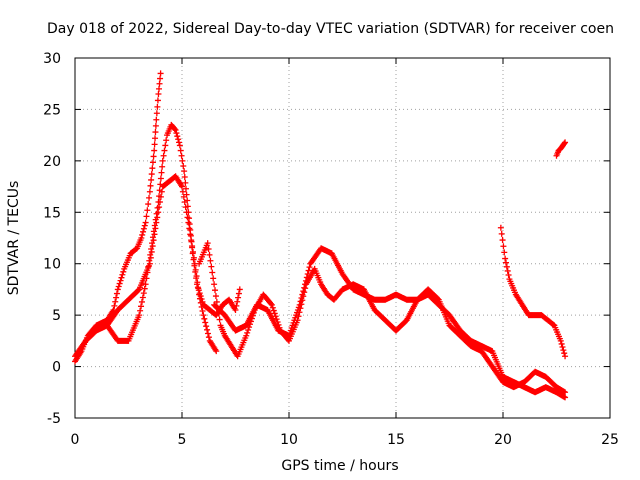  I want to click on y-tick-label: 0, so click(56, 368).